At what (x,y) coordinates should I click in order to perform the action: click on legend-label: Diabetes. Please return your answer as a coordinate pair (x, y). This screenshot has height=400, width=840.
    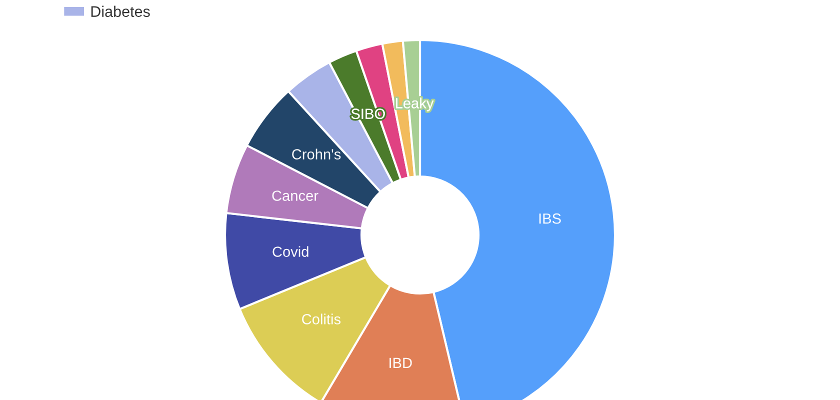
    Looking at the image, I should click on (120, 11).